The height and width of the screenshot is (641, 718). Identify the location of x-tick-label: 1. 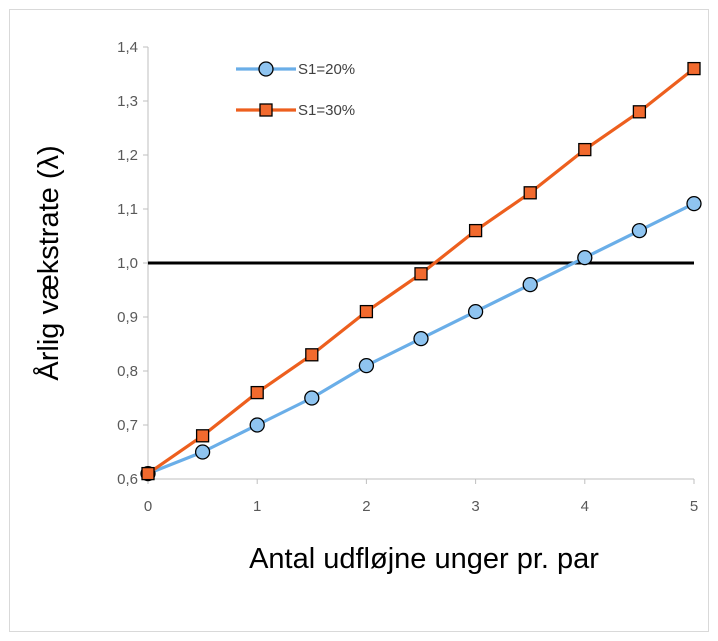
(257, 506).